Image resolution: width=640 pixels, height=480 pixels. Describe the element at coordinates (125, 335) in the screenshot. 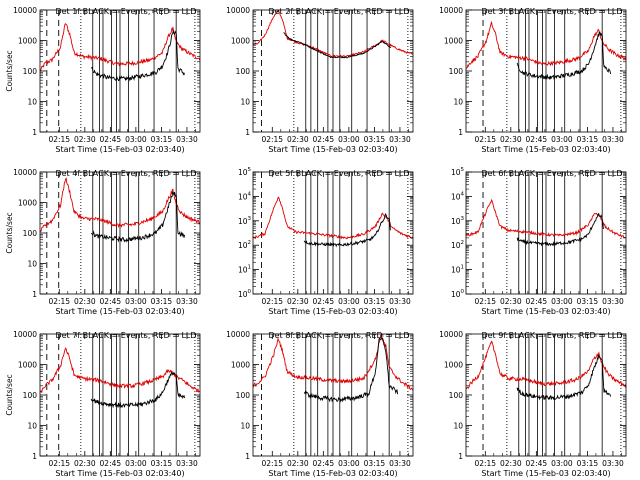

I see `chart-title: Det 7f BLACK = Events, RED = LLD` at that location.